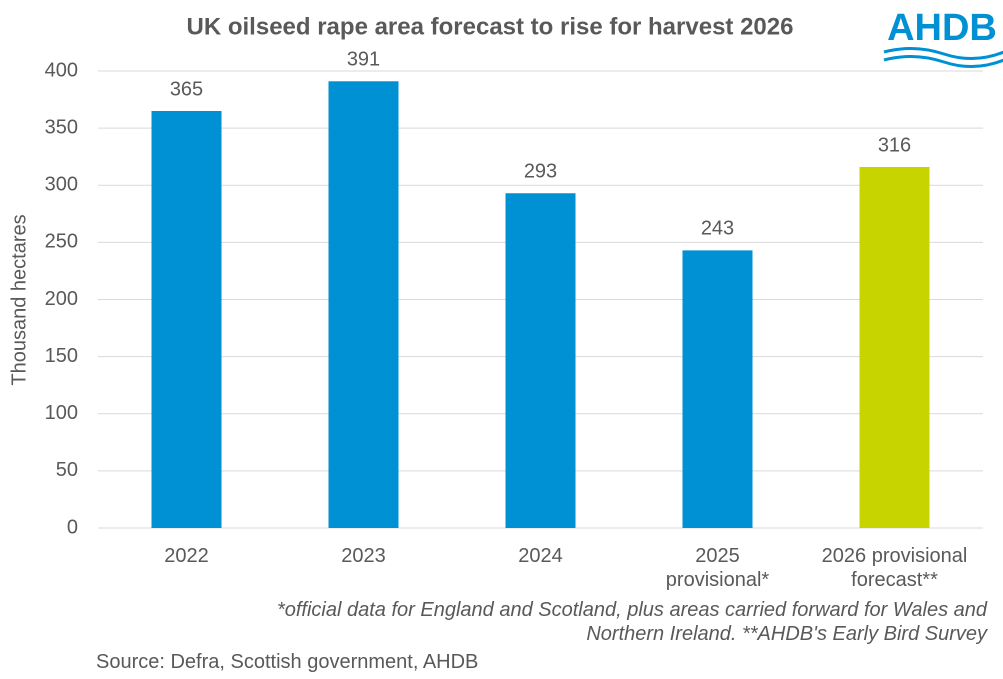 The height and width of the screenshot is (679, 1003). I want to click on value-label: 365, so click(186, 89).